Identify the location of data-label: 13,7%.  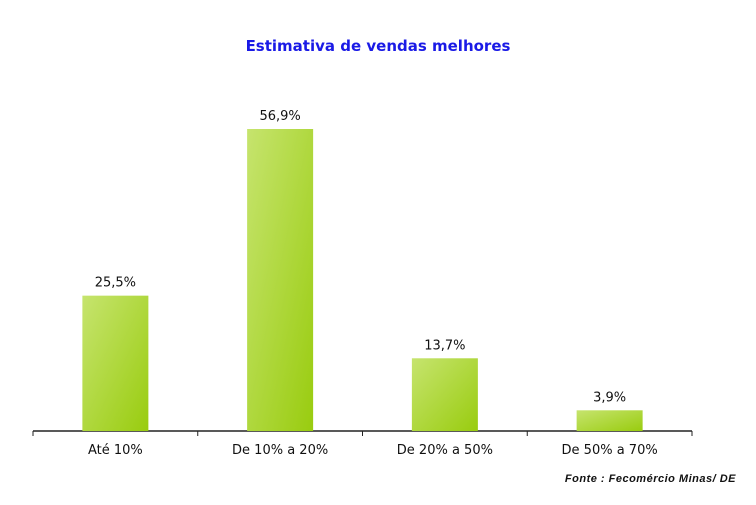
(444, 345).